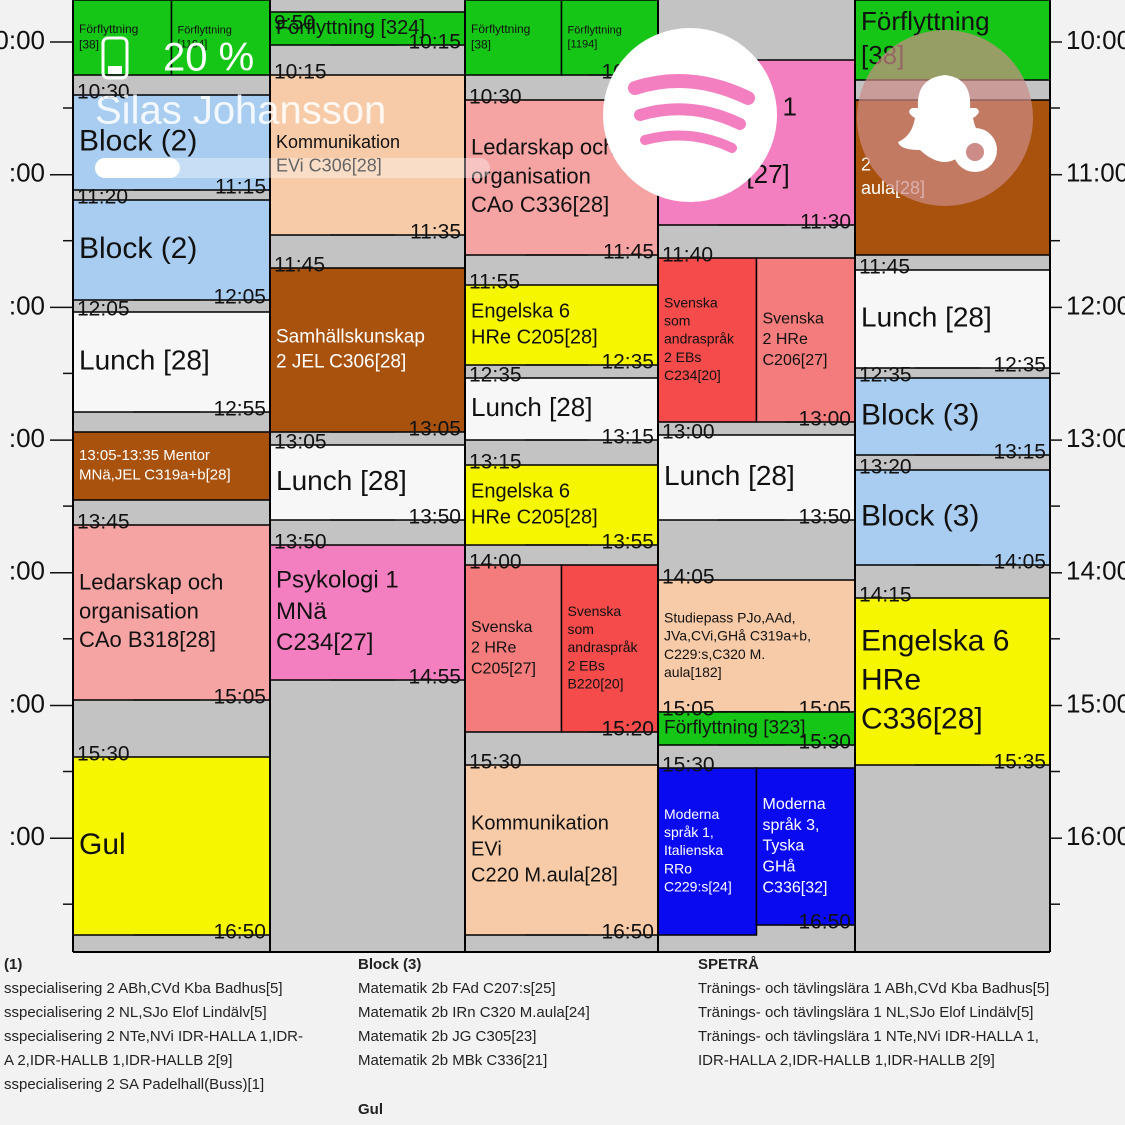  Describe the element at coordinates (945, 118) in the screenshot. I see `snapchat-icon` at that location.